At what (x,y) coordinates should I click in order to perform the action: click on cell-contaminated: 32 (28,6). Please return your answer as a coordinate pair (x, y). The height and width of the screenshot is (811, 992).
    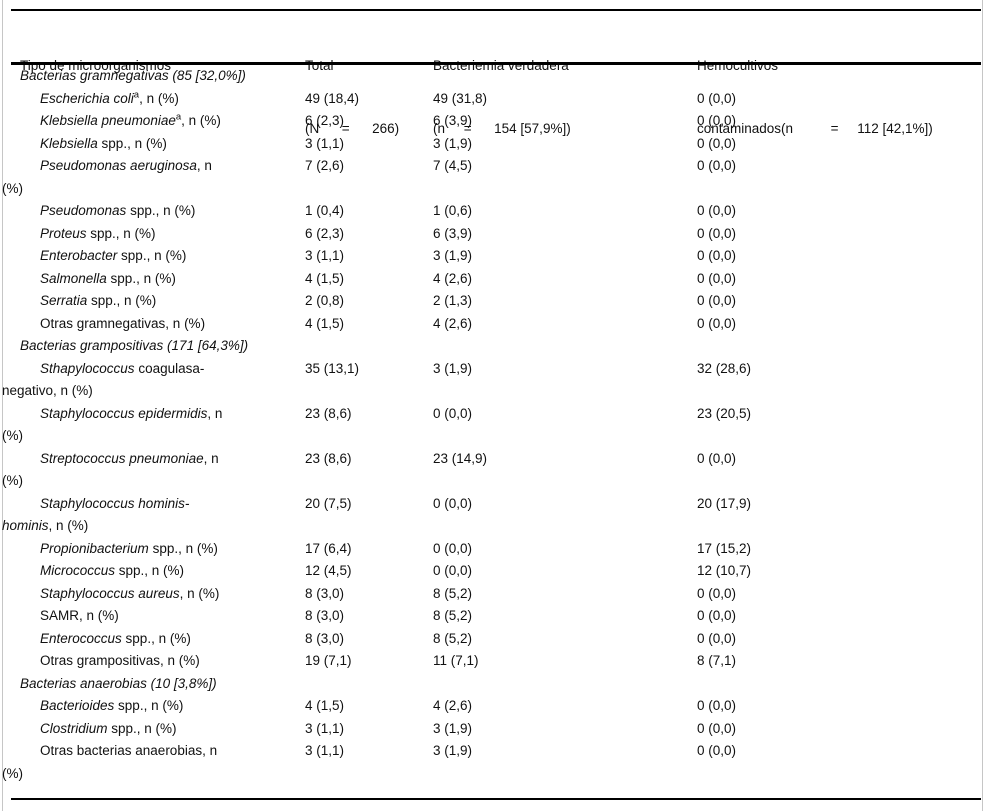
    Looking at the image, I should click on (724, 368).